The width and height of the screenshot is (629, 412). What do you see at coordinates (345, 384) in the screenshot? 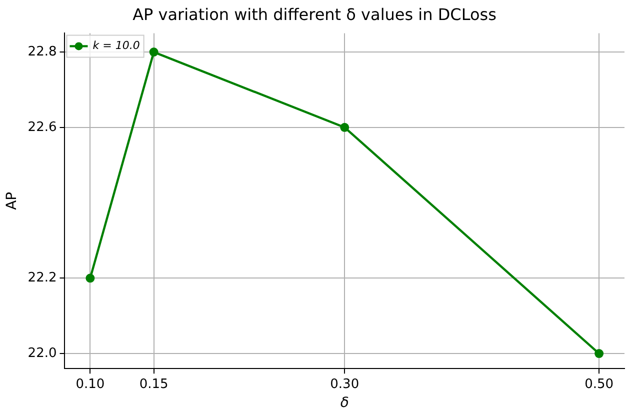
I see `x-tick-label: 0.30` at bounding box center [345, 384].